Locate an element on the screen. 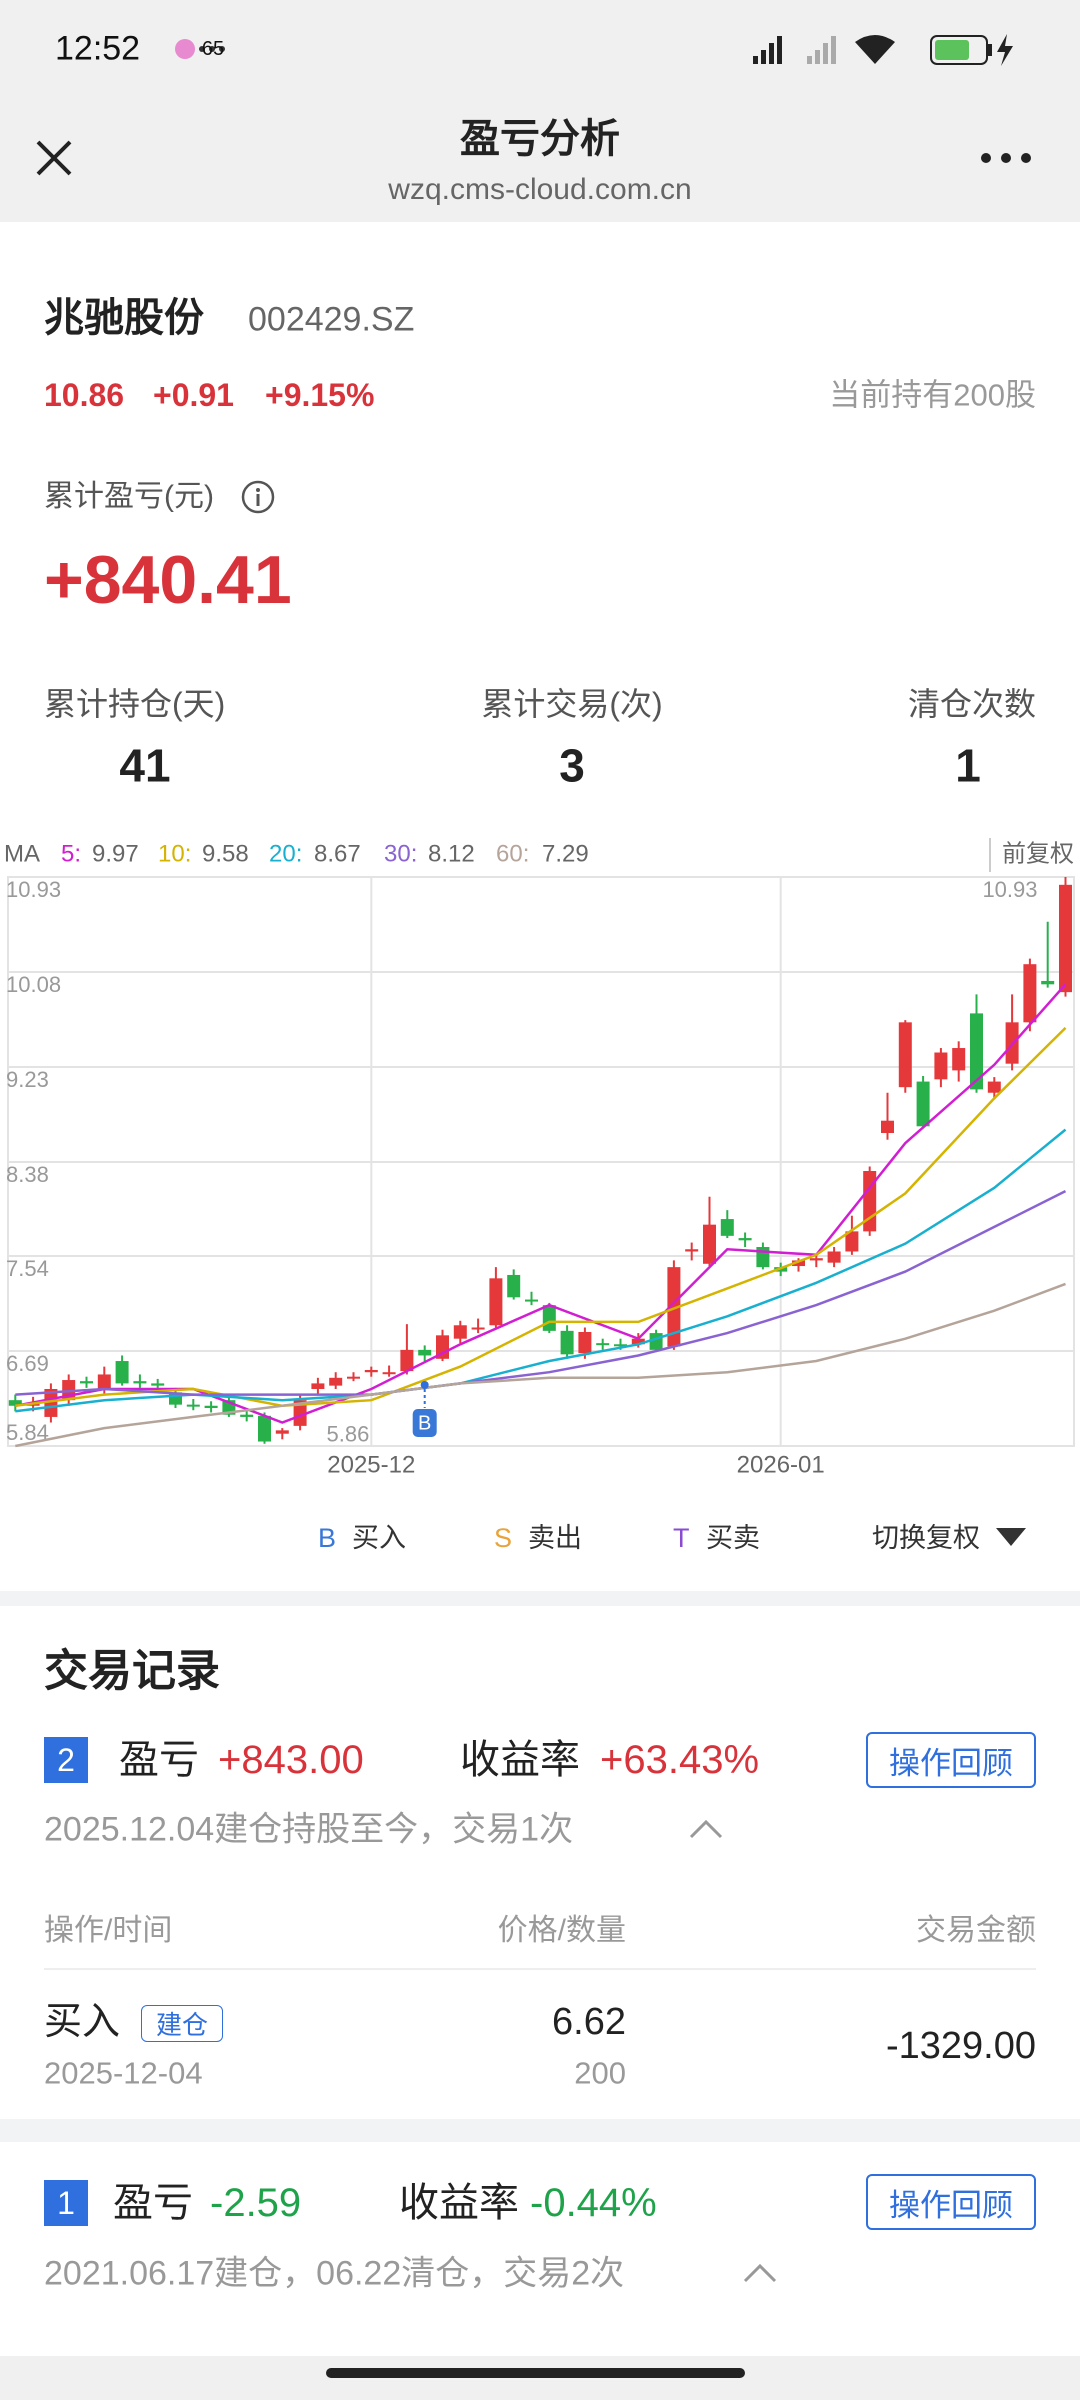 This screenshot has width=1080, height=2400. top-bar is located at coordinates (540, 111).